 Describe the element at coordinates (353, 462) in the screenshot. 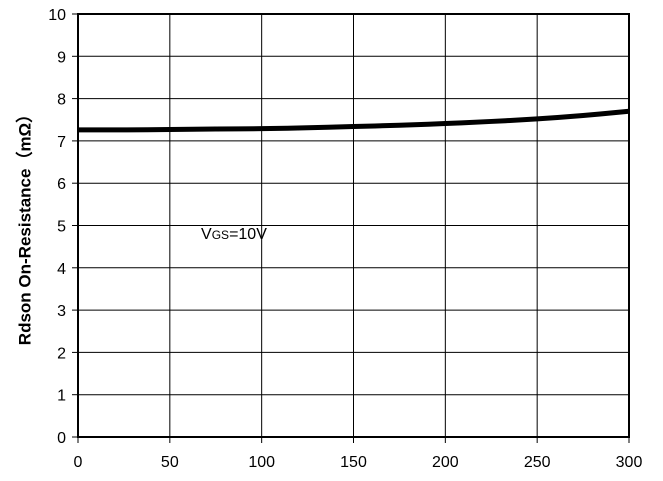

I see `x-tick-label: 150` at that location.